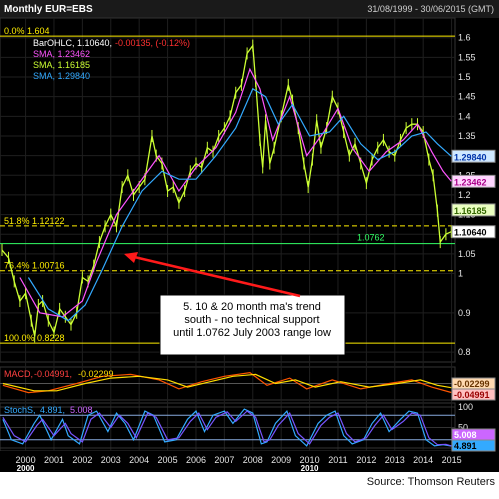 The image size is (499, 499). Describe the element at coordinates (472, 384) in the screenshot. I see `macd-tag-text: -0.02299` at that location.